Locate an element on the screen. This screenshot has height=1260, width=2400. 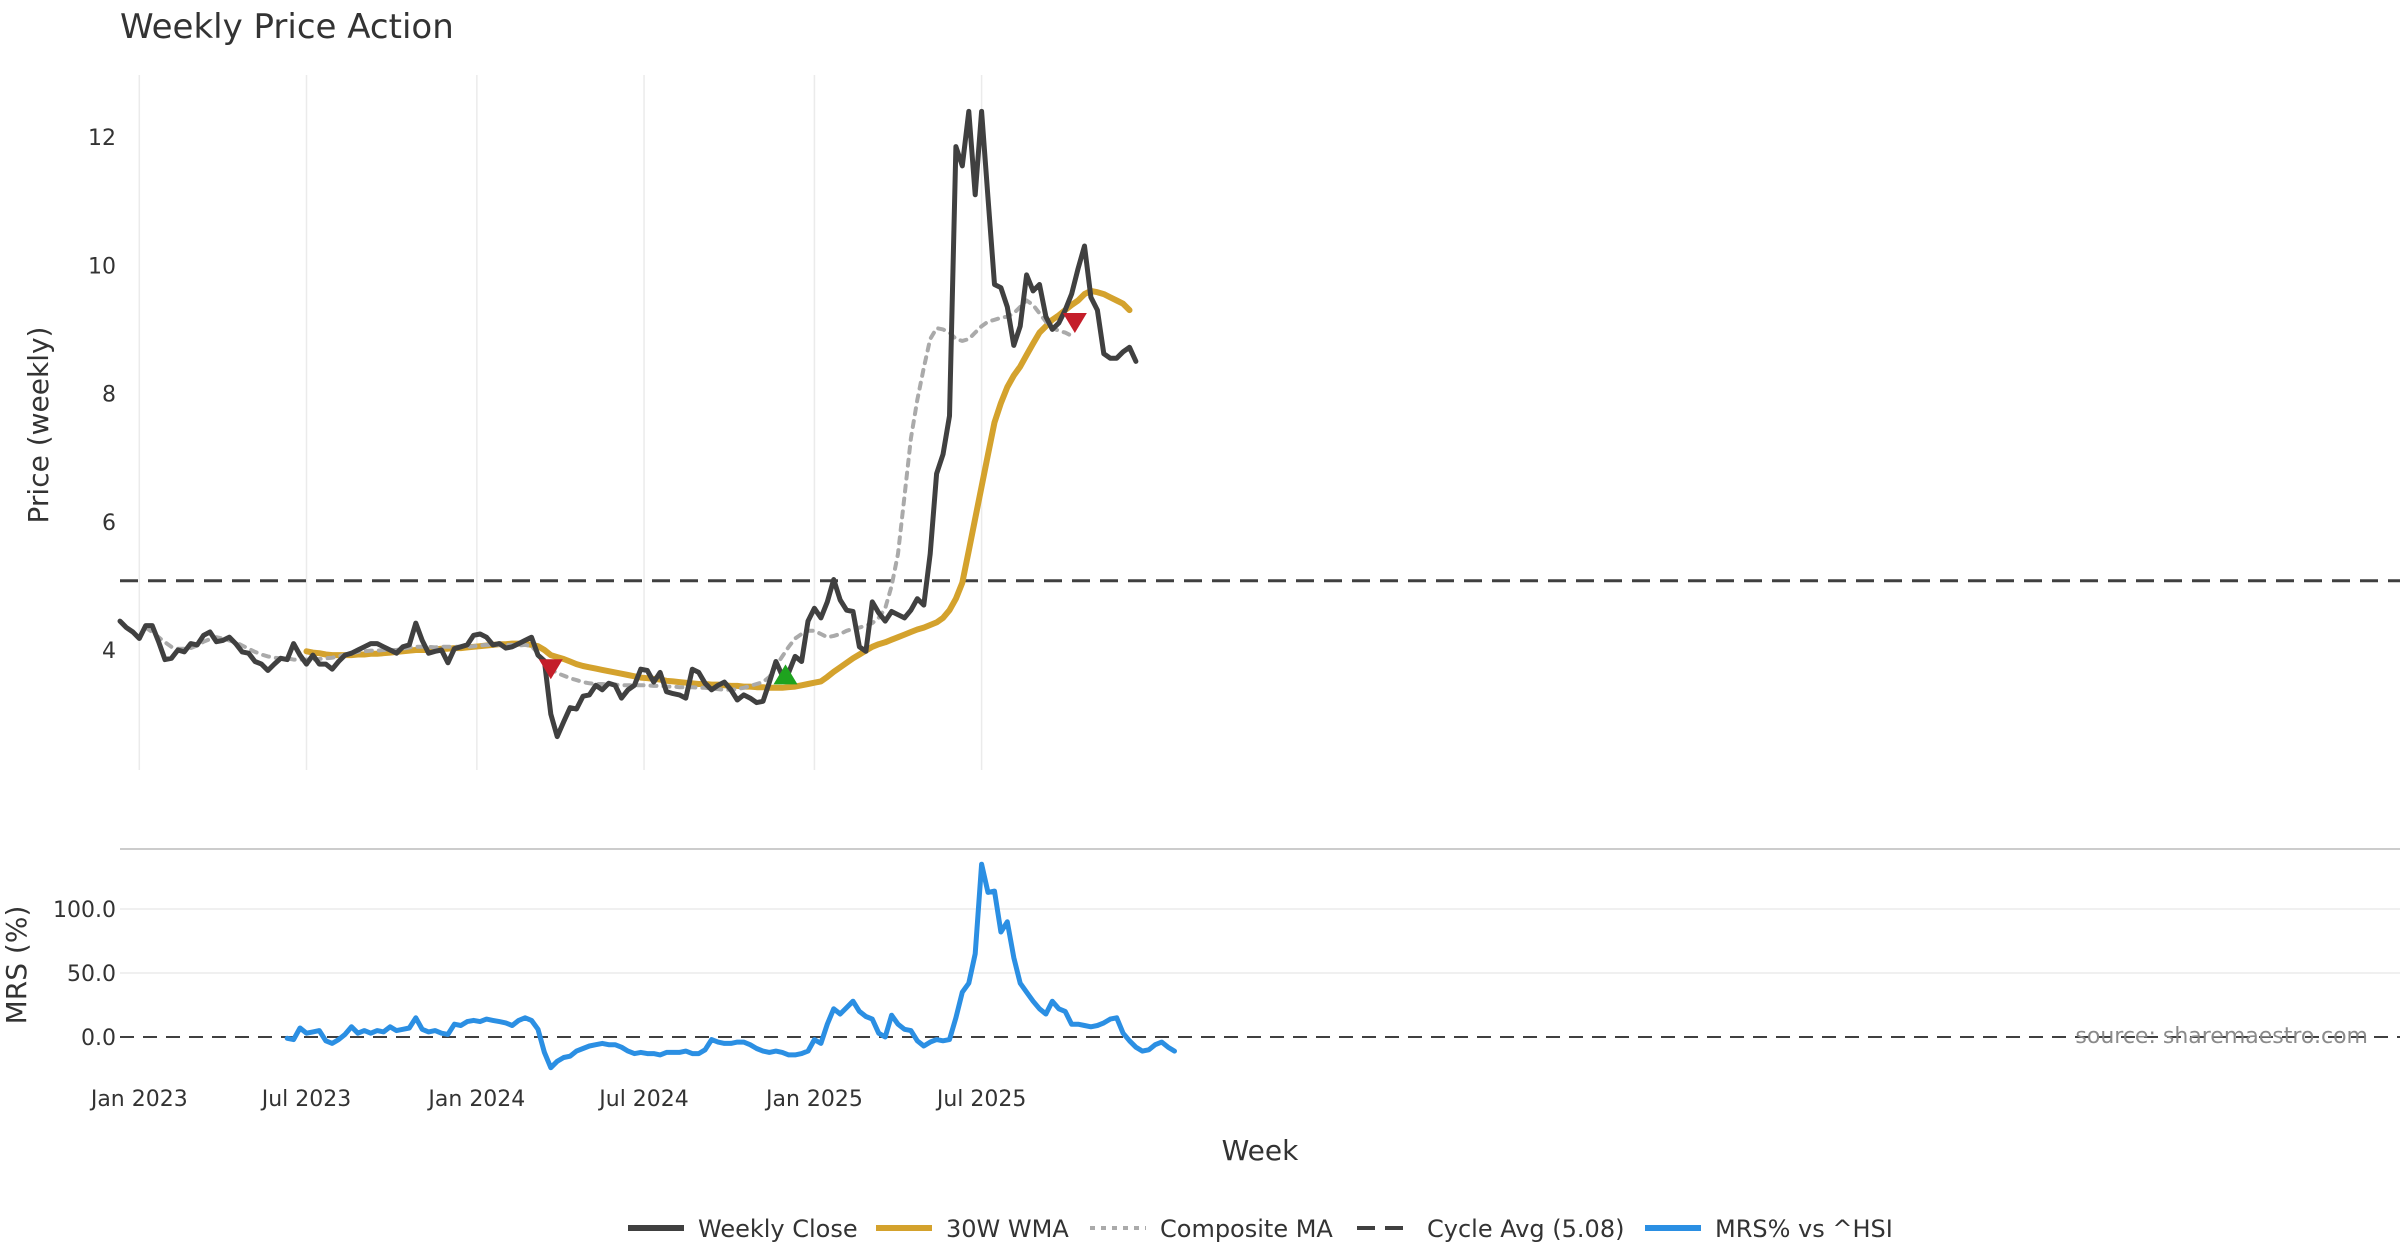
price-y-axis-label: Price (weekly) is located at coordinates (38, 425).